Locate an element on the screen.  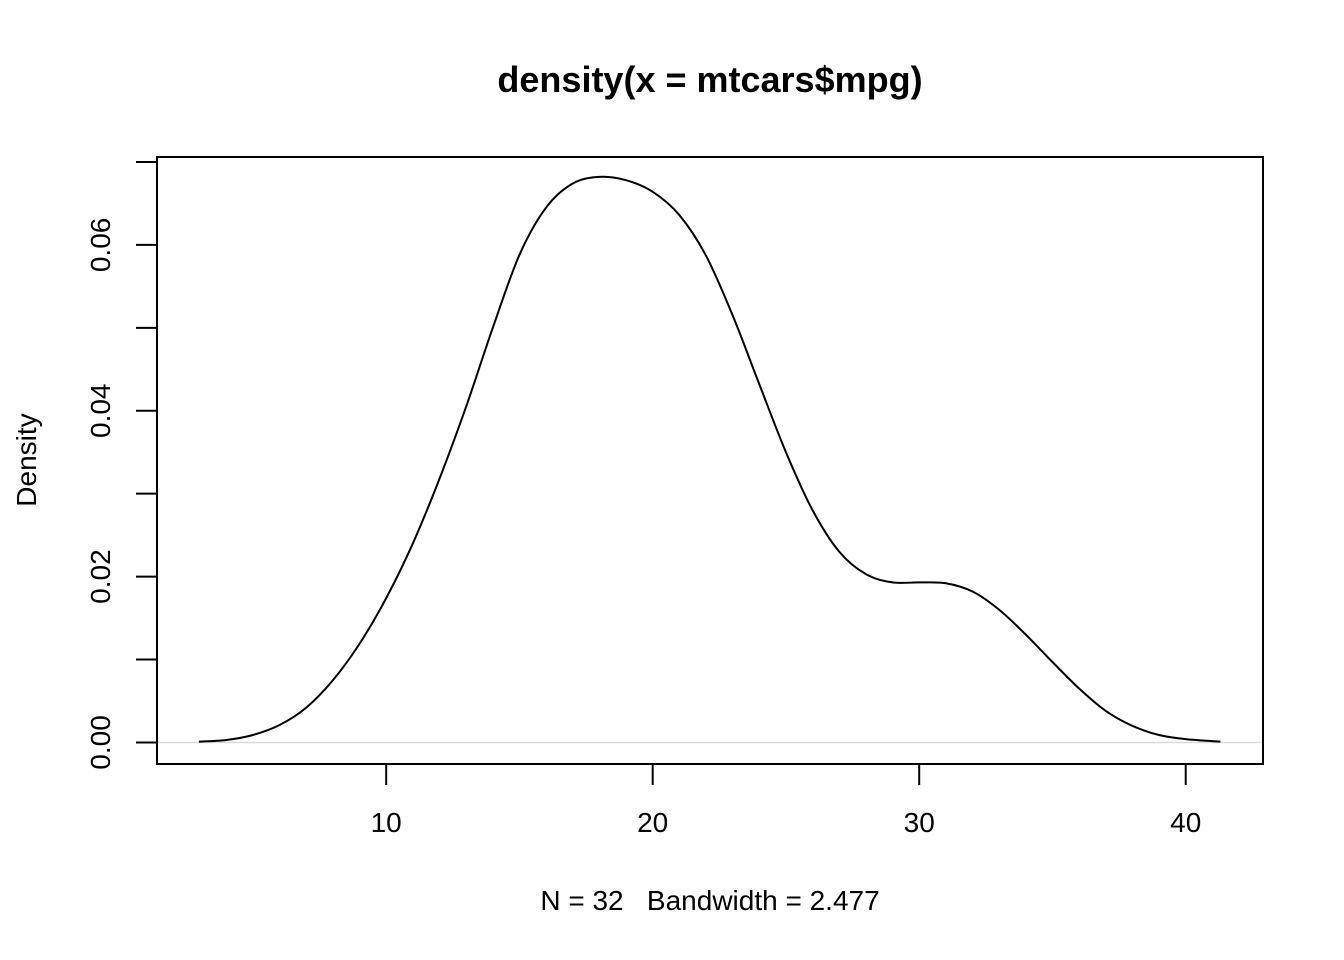
y-tick-label: 0.06 is located at coordinates (100, 245).